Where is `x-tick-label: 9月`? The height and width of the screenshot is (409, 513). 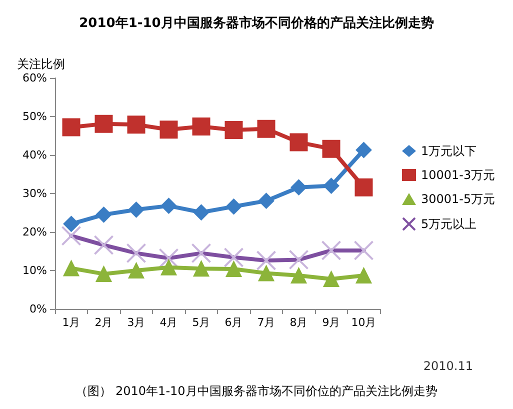
x-tick-label: 9月 is located at coordinates (331, 322).